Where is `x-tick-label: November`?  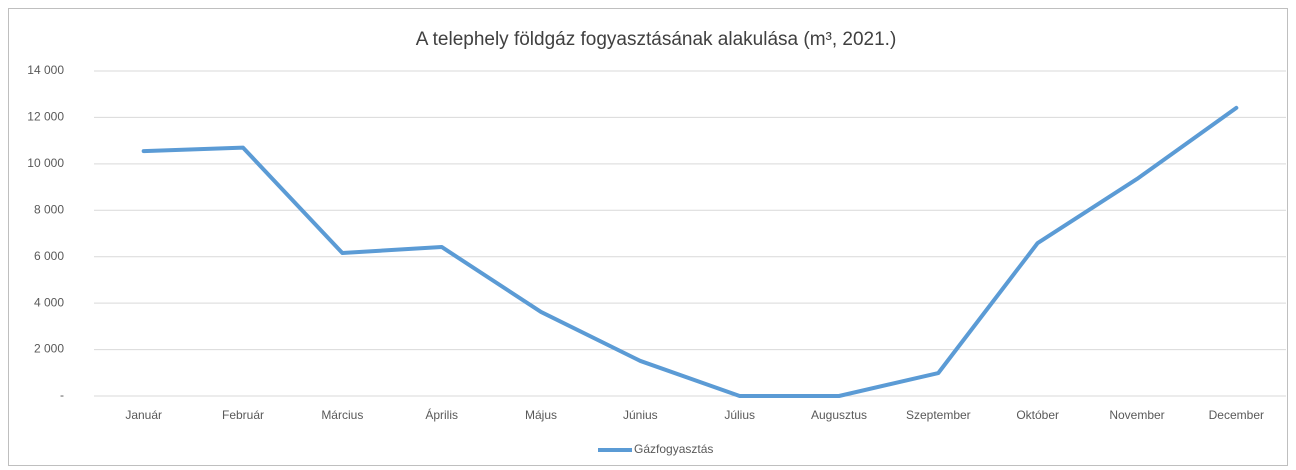
x-tick-label: November is located at coordinates (1136, 415).